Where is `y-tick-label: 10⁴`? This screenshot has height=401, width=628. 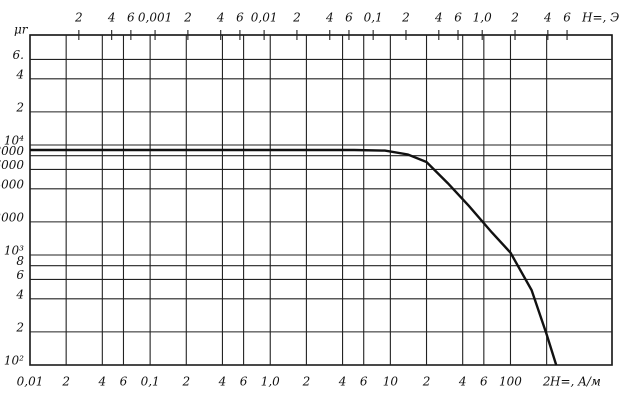 y-tick-label: 10⁴ is located at coordinates (14, 141).